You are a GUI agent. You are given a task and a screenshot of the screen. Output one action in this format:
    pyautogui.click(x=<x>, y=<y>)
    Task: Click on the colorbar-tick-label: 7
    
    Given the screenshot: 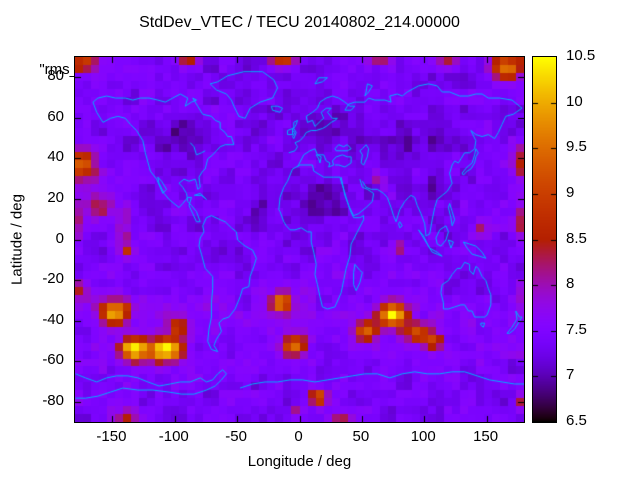 What is the action you would take?
    pyautogui.click(x=570, y=375)
    